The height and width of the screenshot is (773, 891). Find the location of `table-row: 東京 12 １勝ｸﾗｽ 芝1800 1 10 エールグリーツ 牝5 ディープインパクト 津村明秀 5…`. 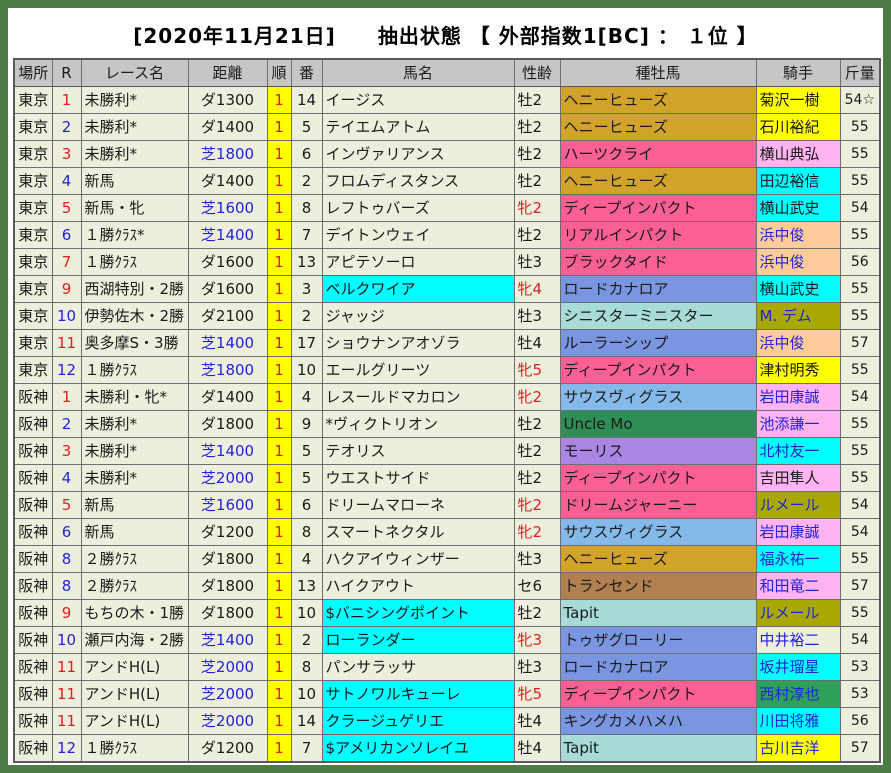

table-row: 東京 12 １勝ｸﾗｽ 芝1800 1 10 エールグリーツ 牝5 ディープインパクト 津村明秀 5… is located at coordinates (447, 370).